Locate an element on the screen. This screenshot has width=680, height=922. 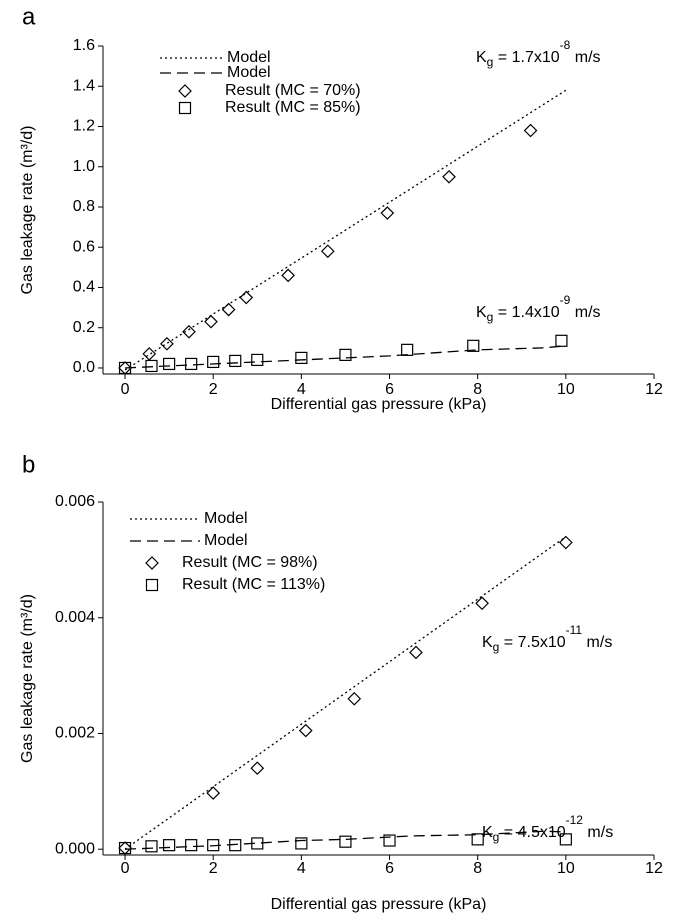
y-tick-label: 0.0 is located at coordinates (84, 367).